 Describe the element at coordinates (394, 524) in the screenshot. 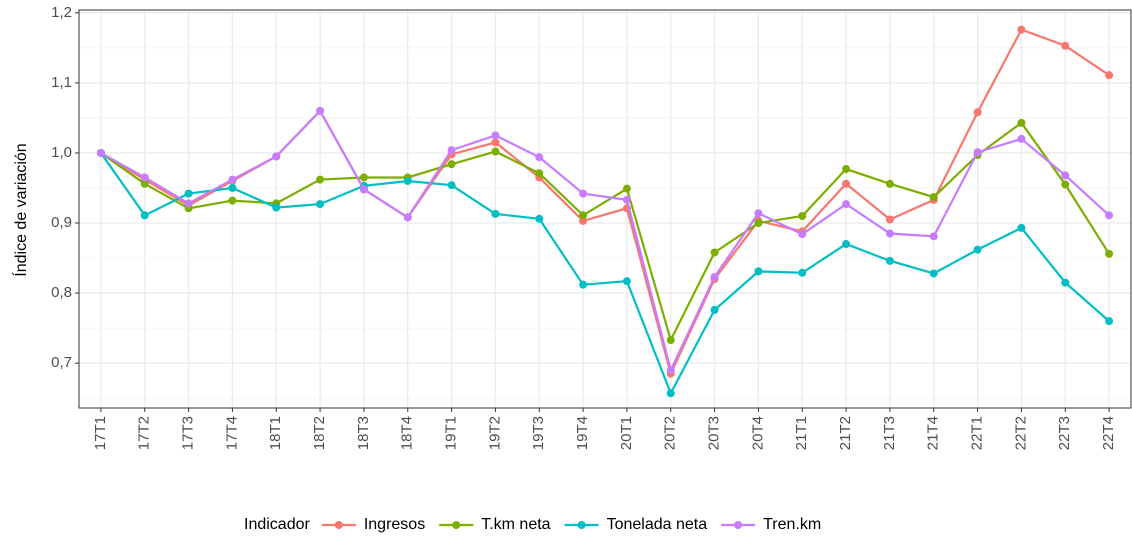

I see `legend-label: Ingresos` at that location.